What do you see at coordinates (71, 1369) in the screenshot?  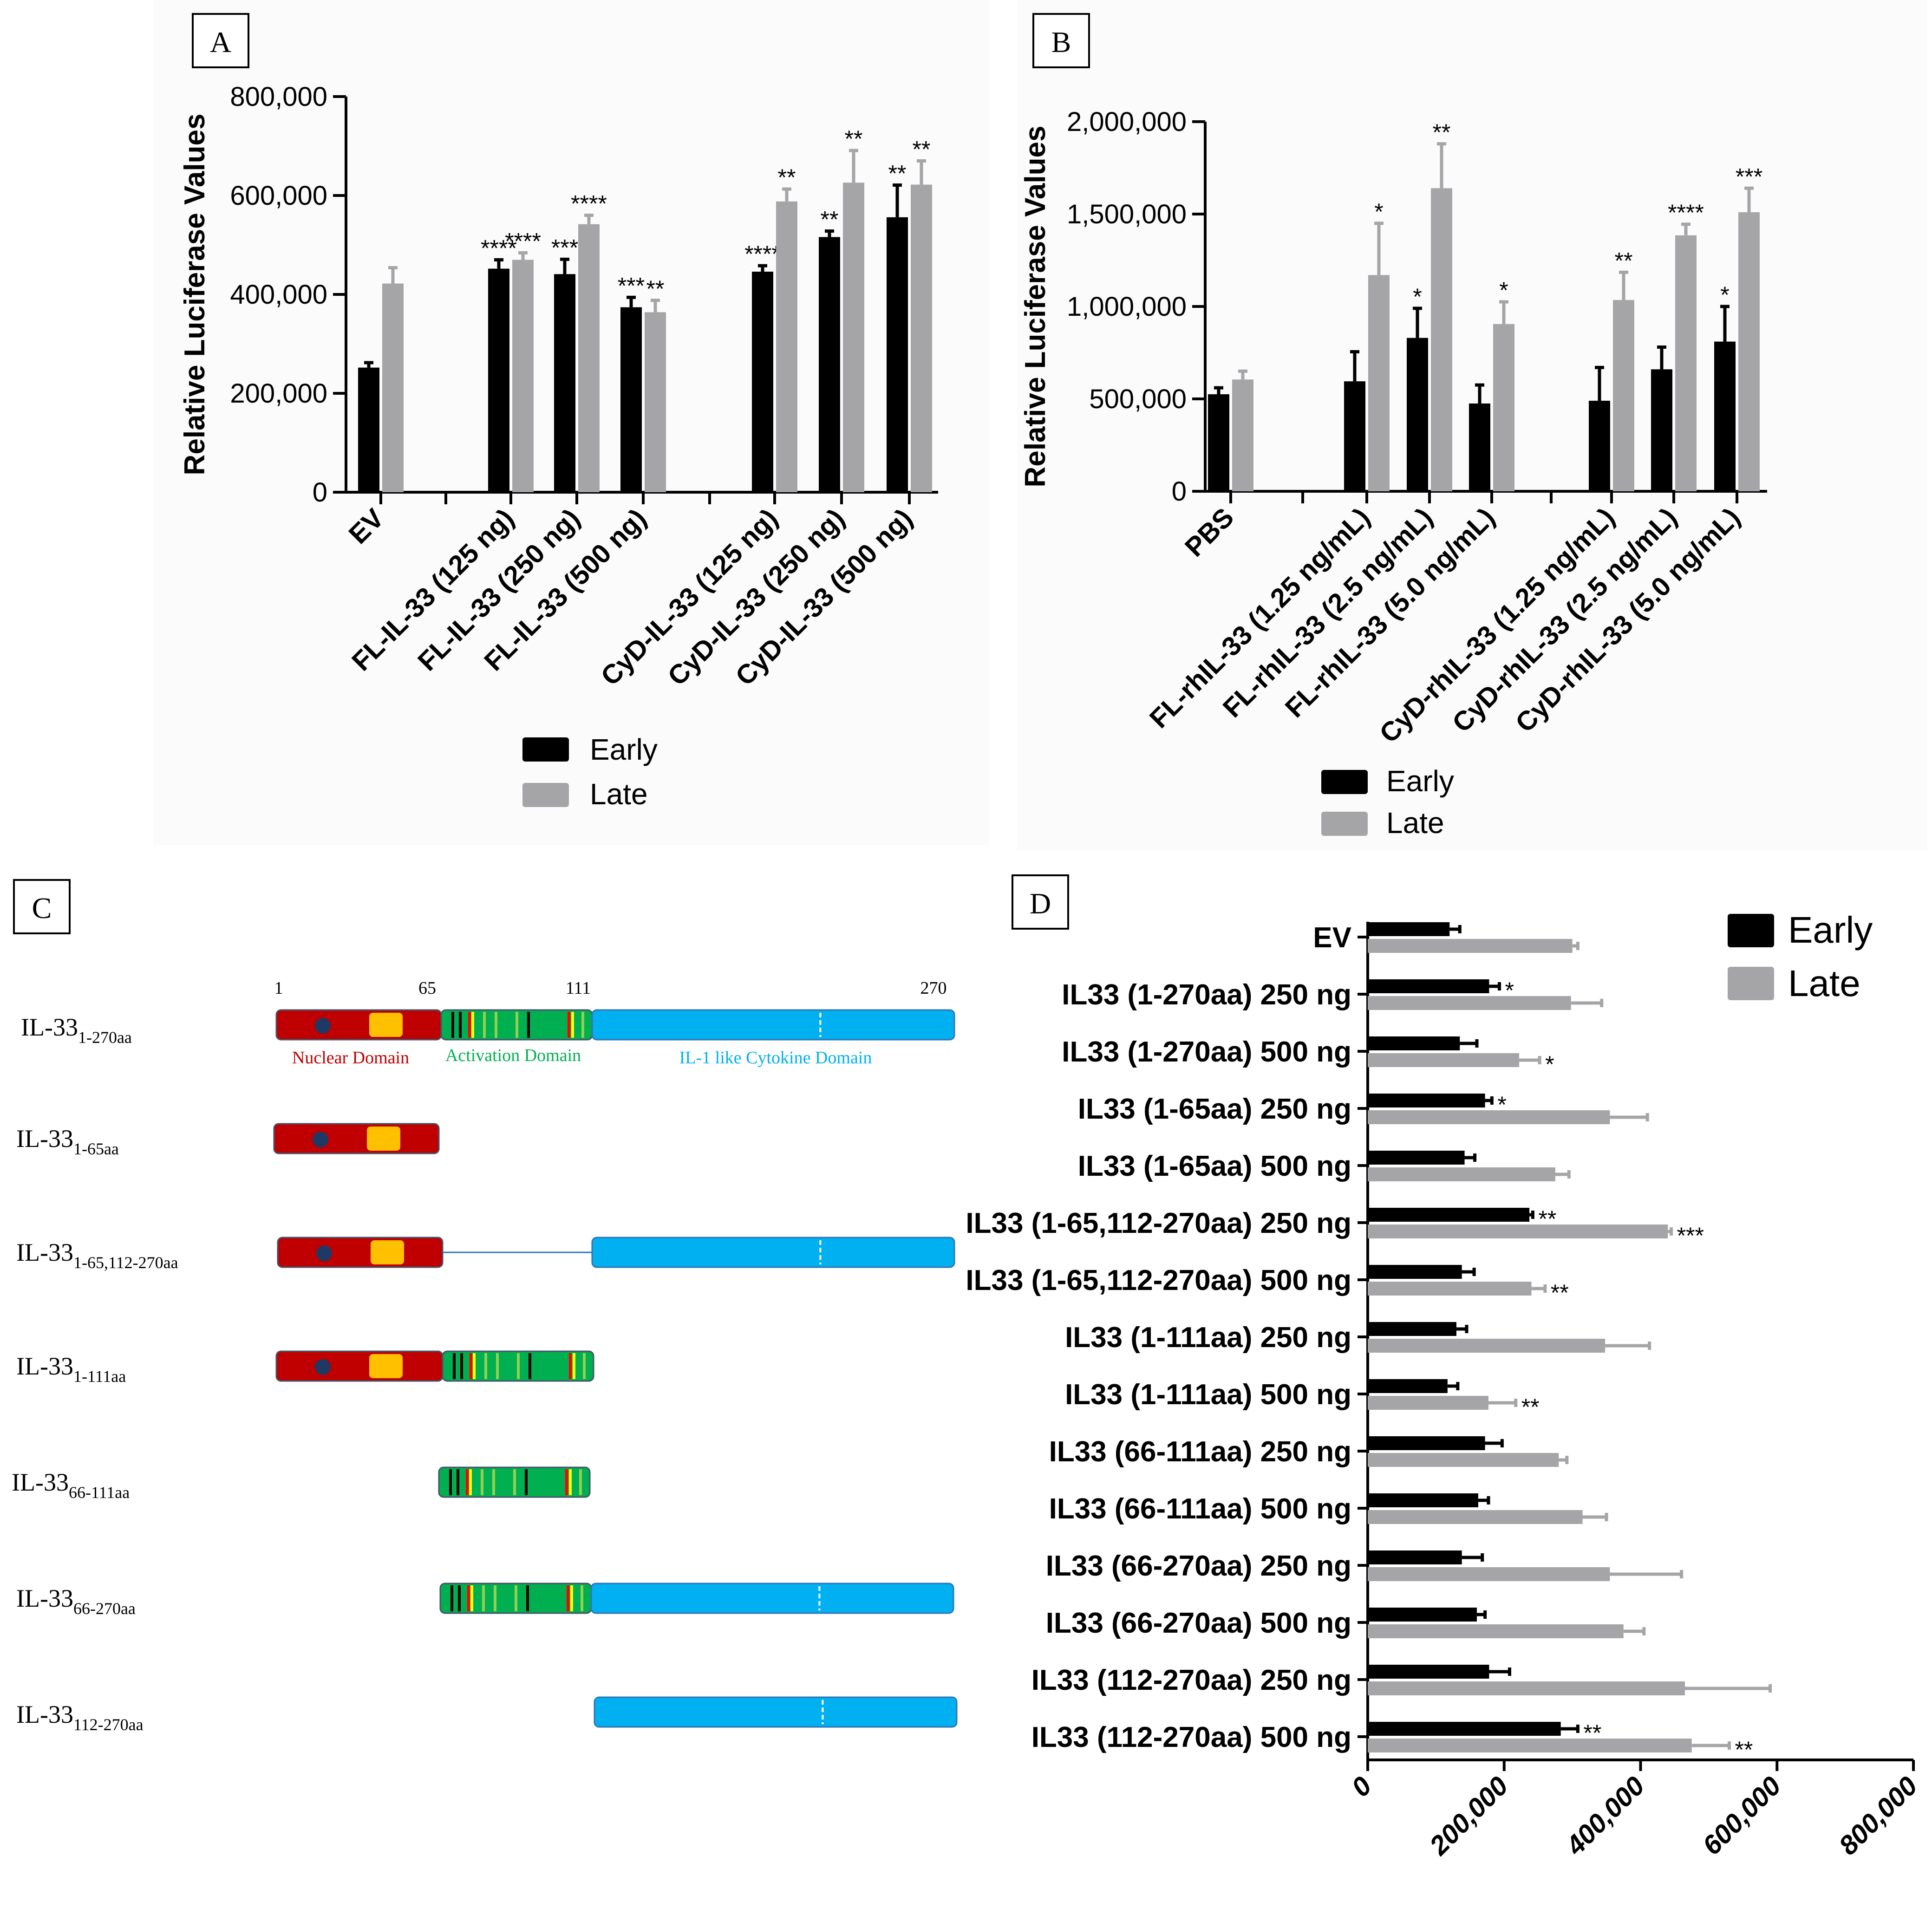 I see `construct-label: IL-331-111aa` at bounding box center [71, 1369].